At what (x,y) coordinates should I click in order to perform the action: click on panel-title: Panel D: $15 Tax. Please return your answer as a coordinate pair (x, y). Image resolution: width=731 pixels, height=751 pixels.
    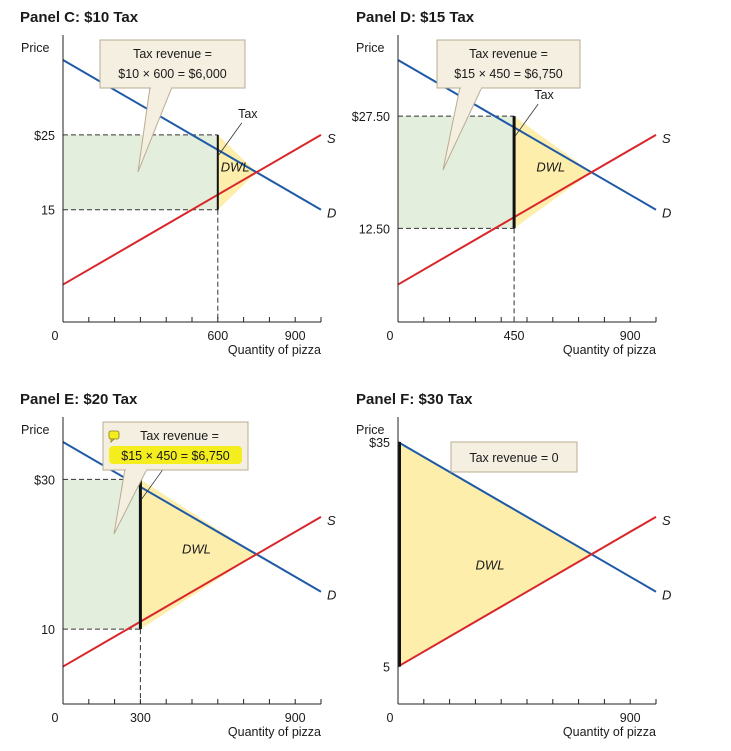
    Looking at the image, I should click on (415, 17).